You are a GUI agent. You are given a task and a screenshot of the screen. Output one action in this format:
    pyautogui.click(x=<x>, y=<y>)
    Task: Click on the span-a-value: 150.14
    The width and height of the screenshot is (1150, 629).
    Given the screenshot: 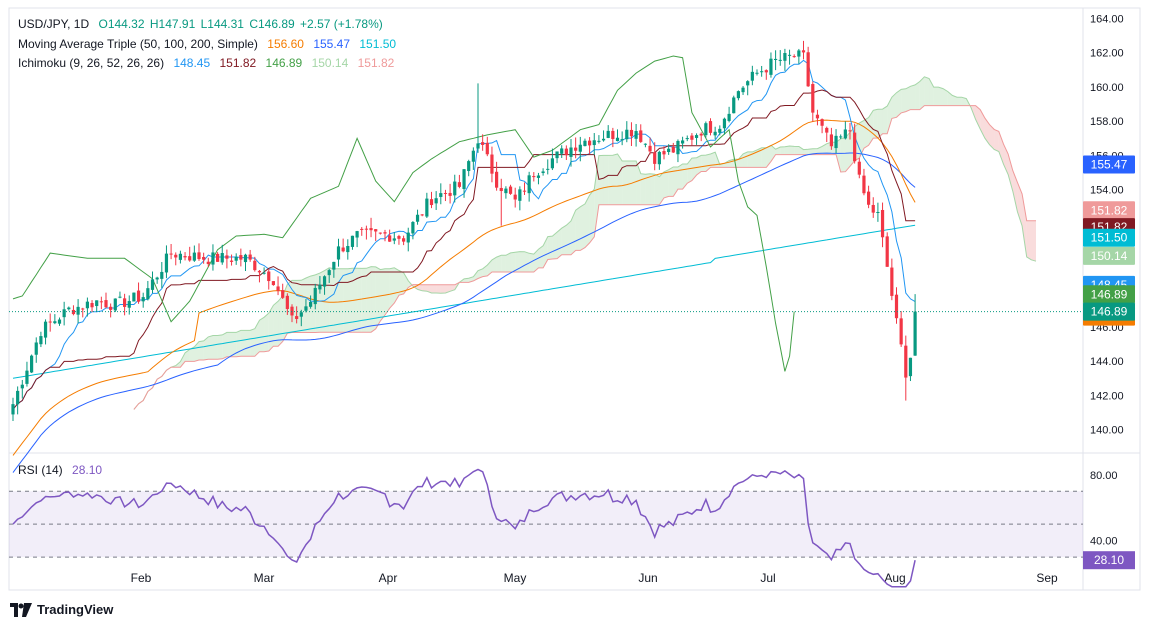 What is the action you would take?
    pyautogui.click(x=330, y=63)
    